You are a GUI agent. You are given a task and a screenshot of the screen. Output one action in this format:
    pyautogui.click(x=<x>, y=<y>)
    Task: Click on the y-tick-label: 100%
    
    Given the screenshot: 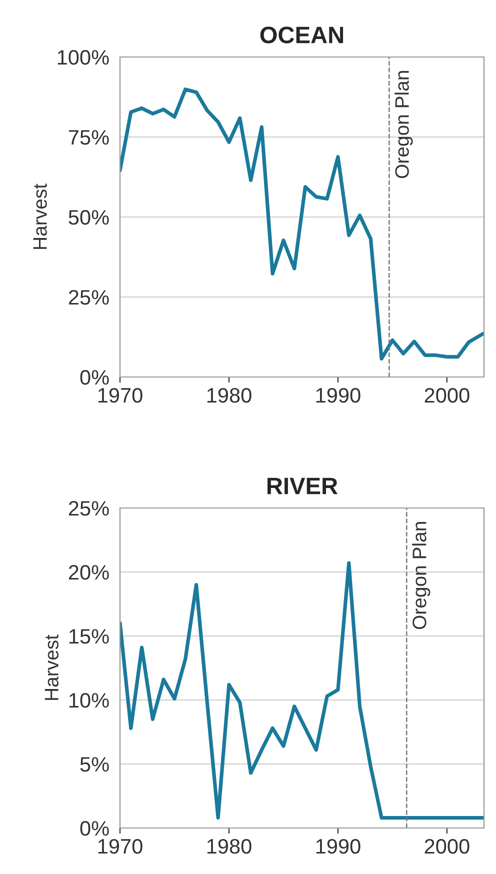 What is the action you would take?
    pyautogui.click(x=83, y=57)
    